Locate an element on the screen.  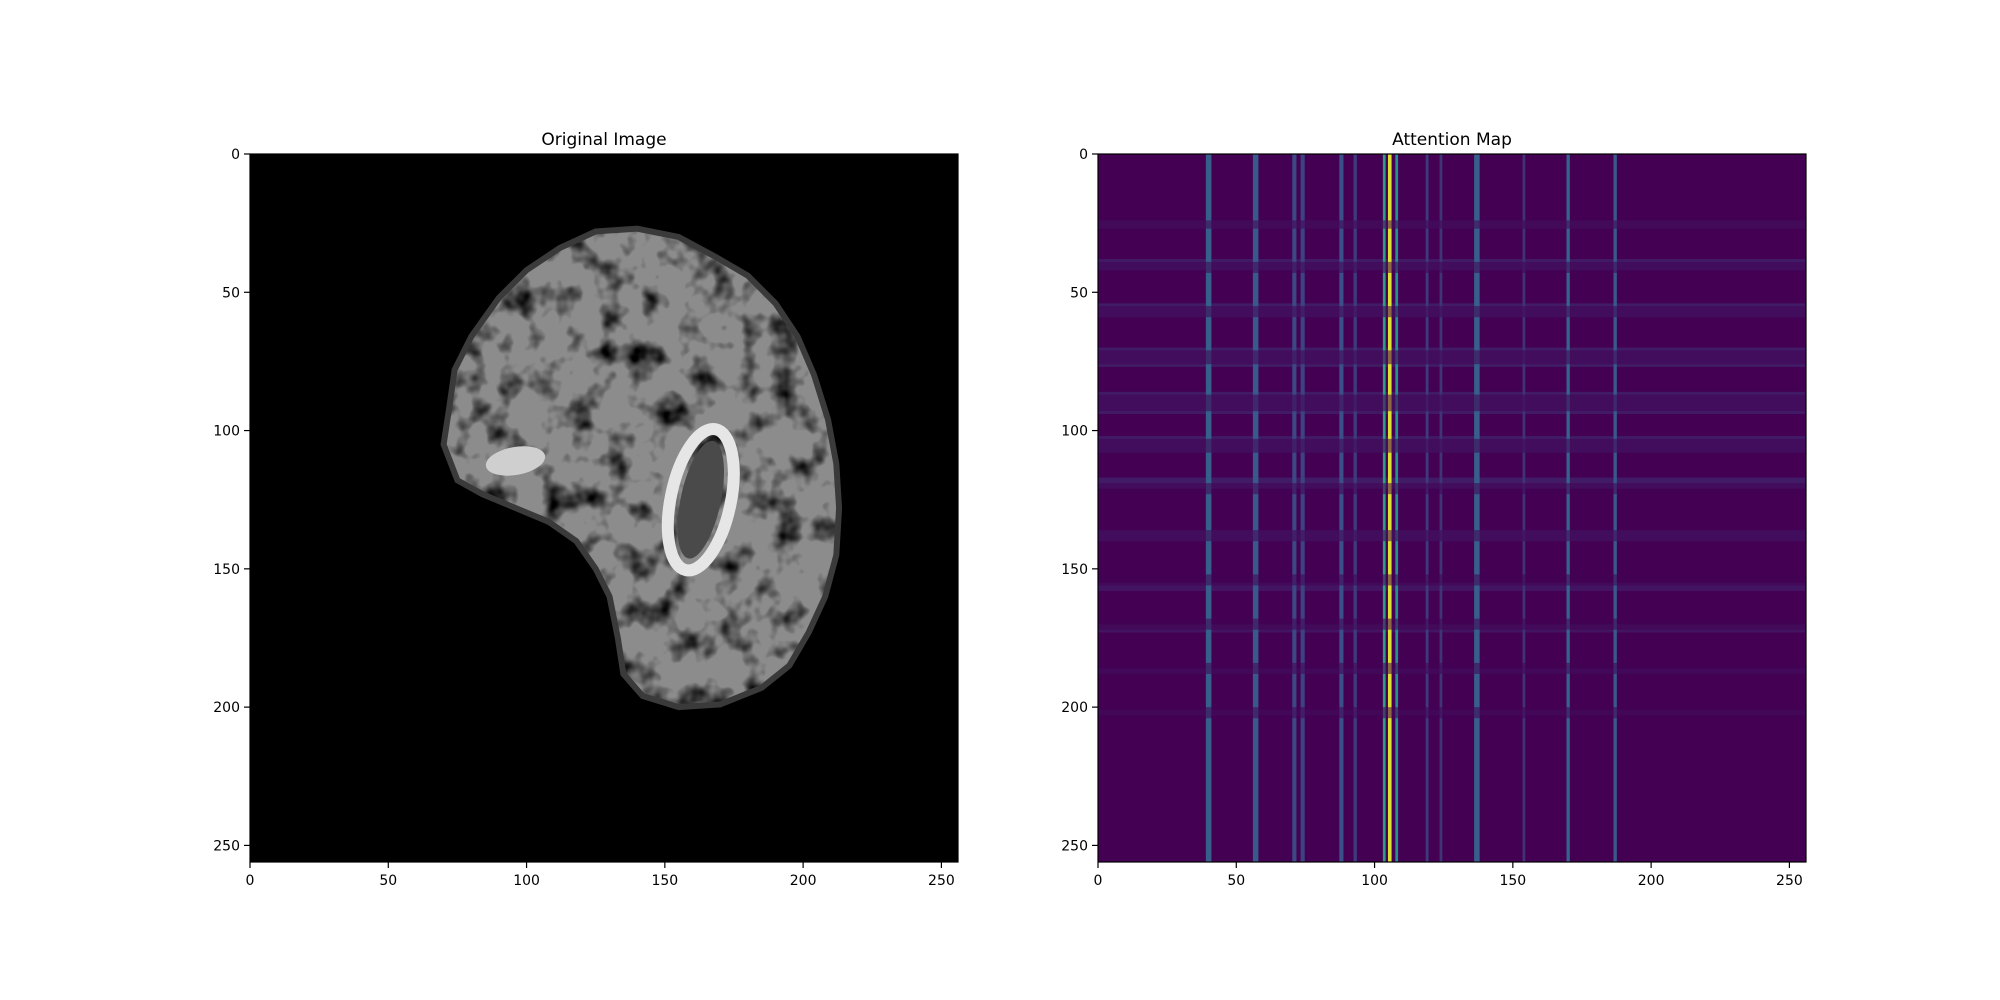
attention-row-band is located at coordinates (1452, 586).